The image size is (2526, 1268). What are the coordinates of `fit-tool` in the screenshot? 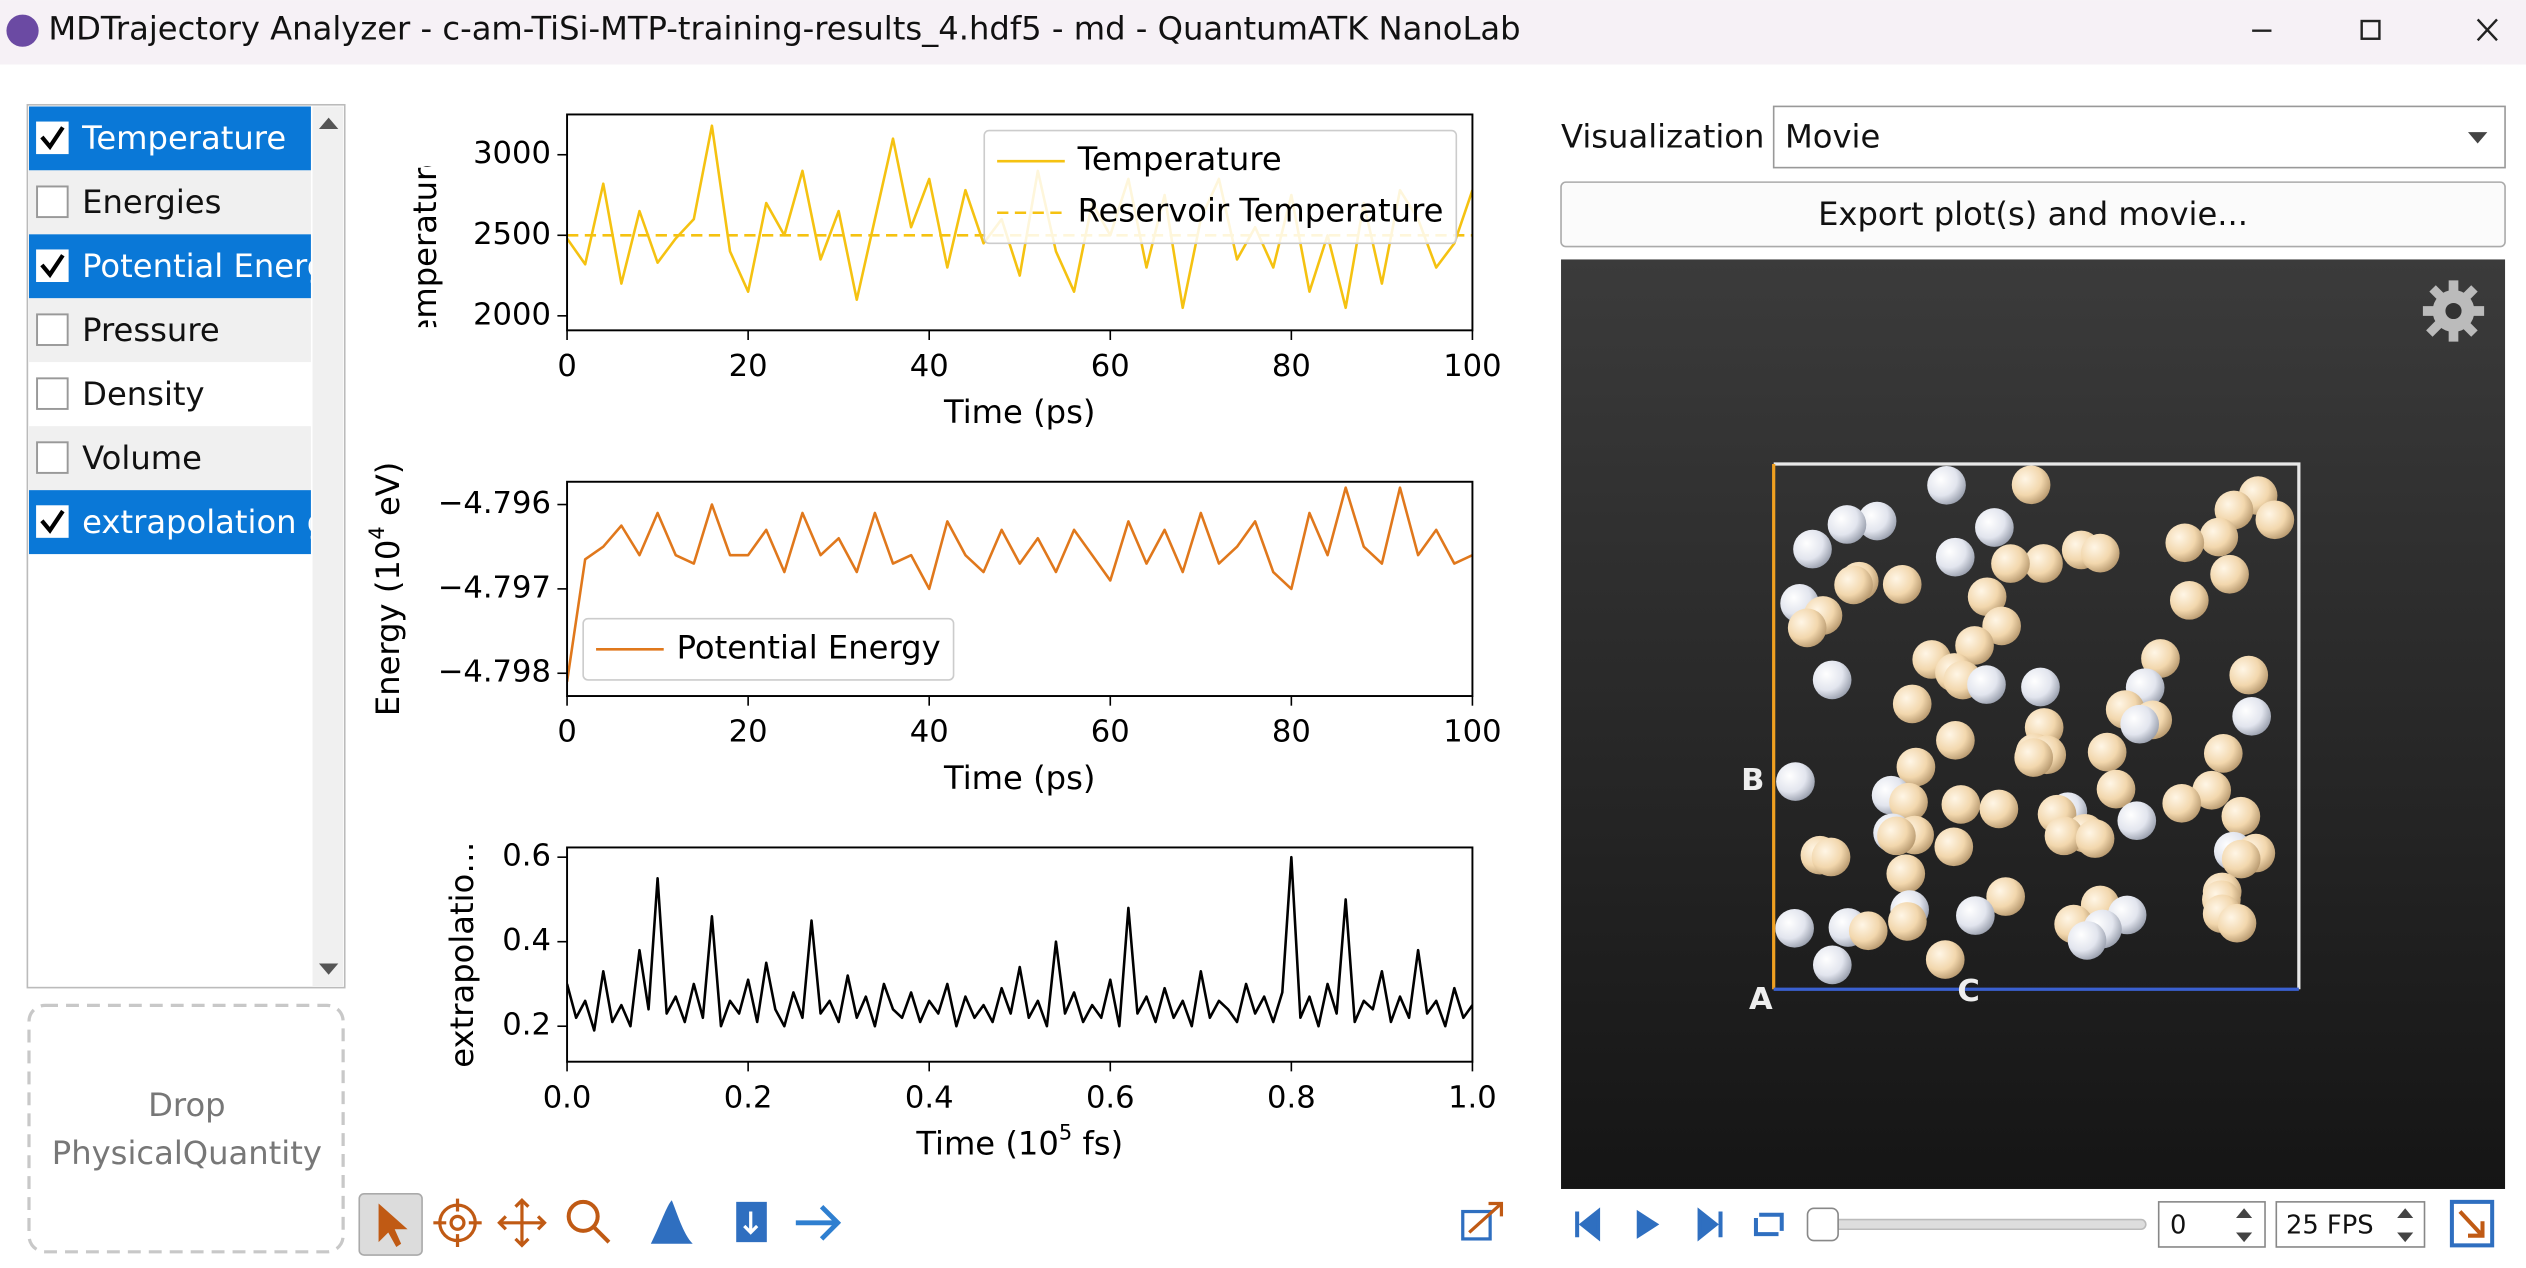 It's located at (671, 1222).